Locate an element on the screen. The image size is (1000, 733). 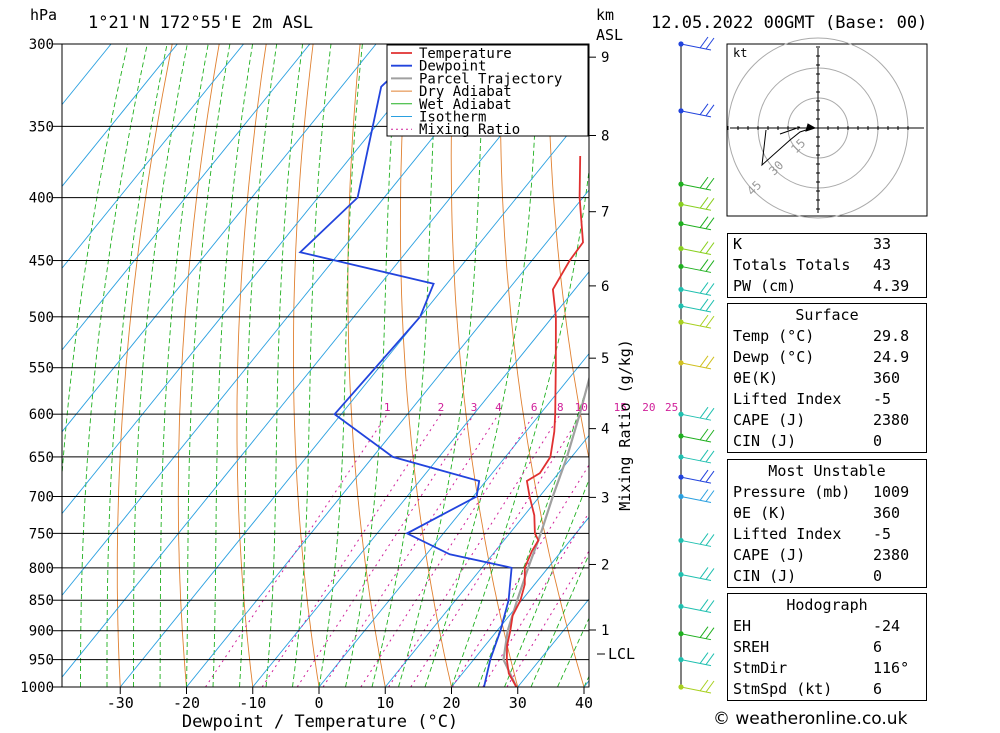
row-value: 24.9 is located at coordinates (891, 357).